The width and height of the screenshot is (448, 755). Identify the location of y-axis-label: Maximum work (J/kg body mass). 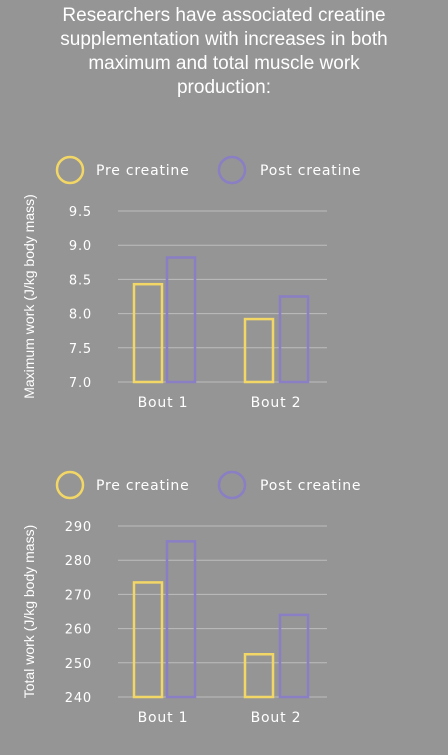
(29, 296).